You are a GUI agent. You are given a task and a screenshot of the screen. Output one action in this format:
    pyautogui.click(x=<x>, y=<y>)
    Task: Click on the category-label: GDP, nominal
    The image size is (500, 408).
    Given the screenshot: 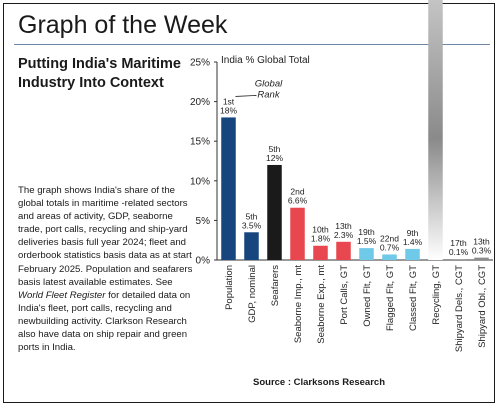 What is the action you would take?
    pyautogui.click(x=252, y=294)
    